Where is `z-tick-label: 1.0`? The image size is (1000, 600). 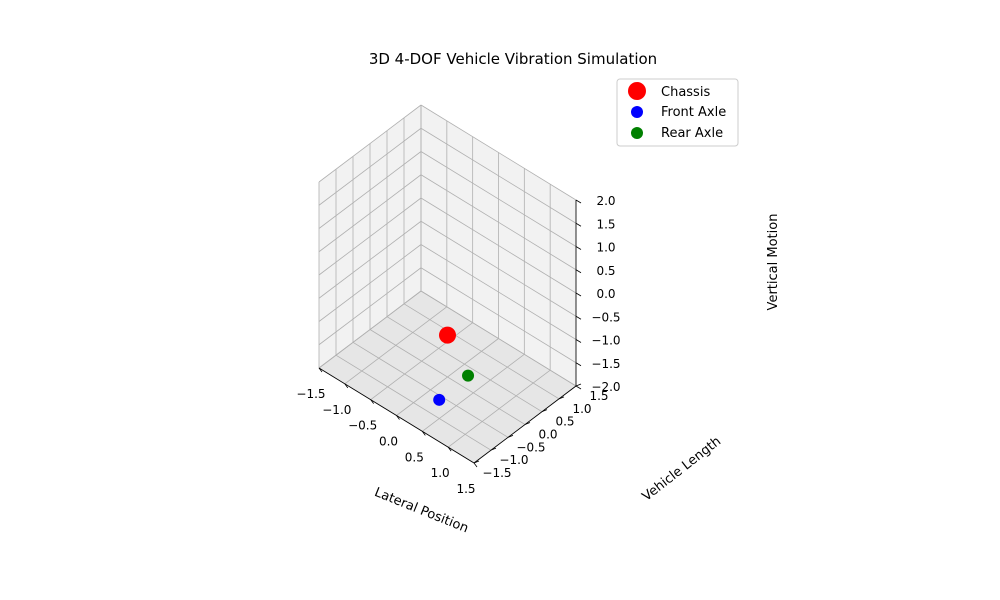
z-tick-label: 1.0 is located at coordinates (605, 248).